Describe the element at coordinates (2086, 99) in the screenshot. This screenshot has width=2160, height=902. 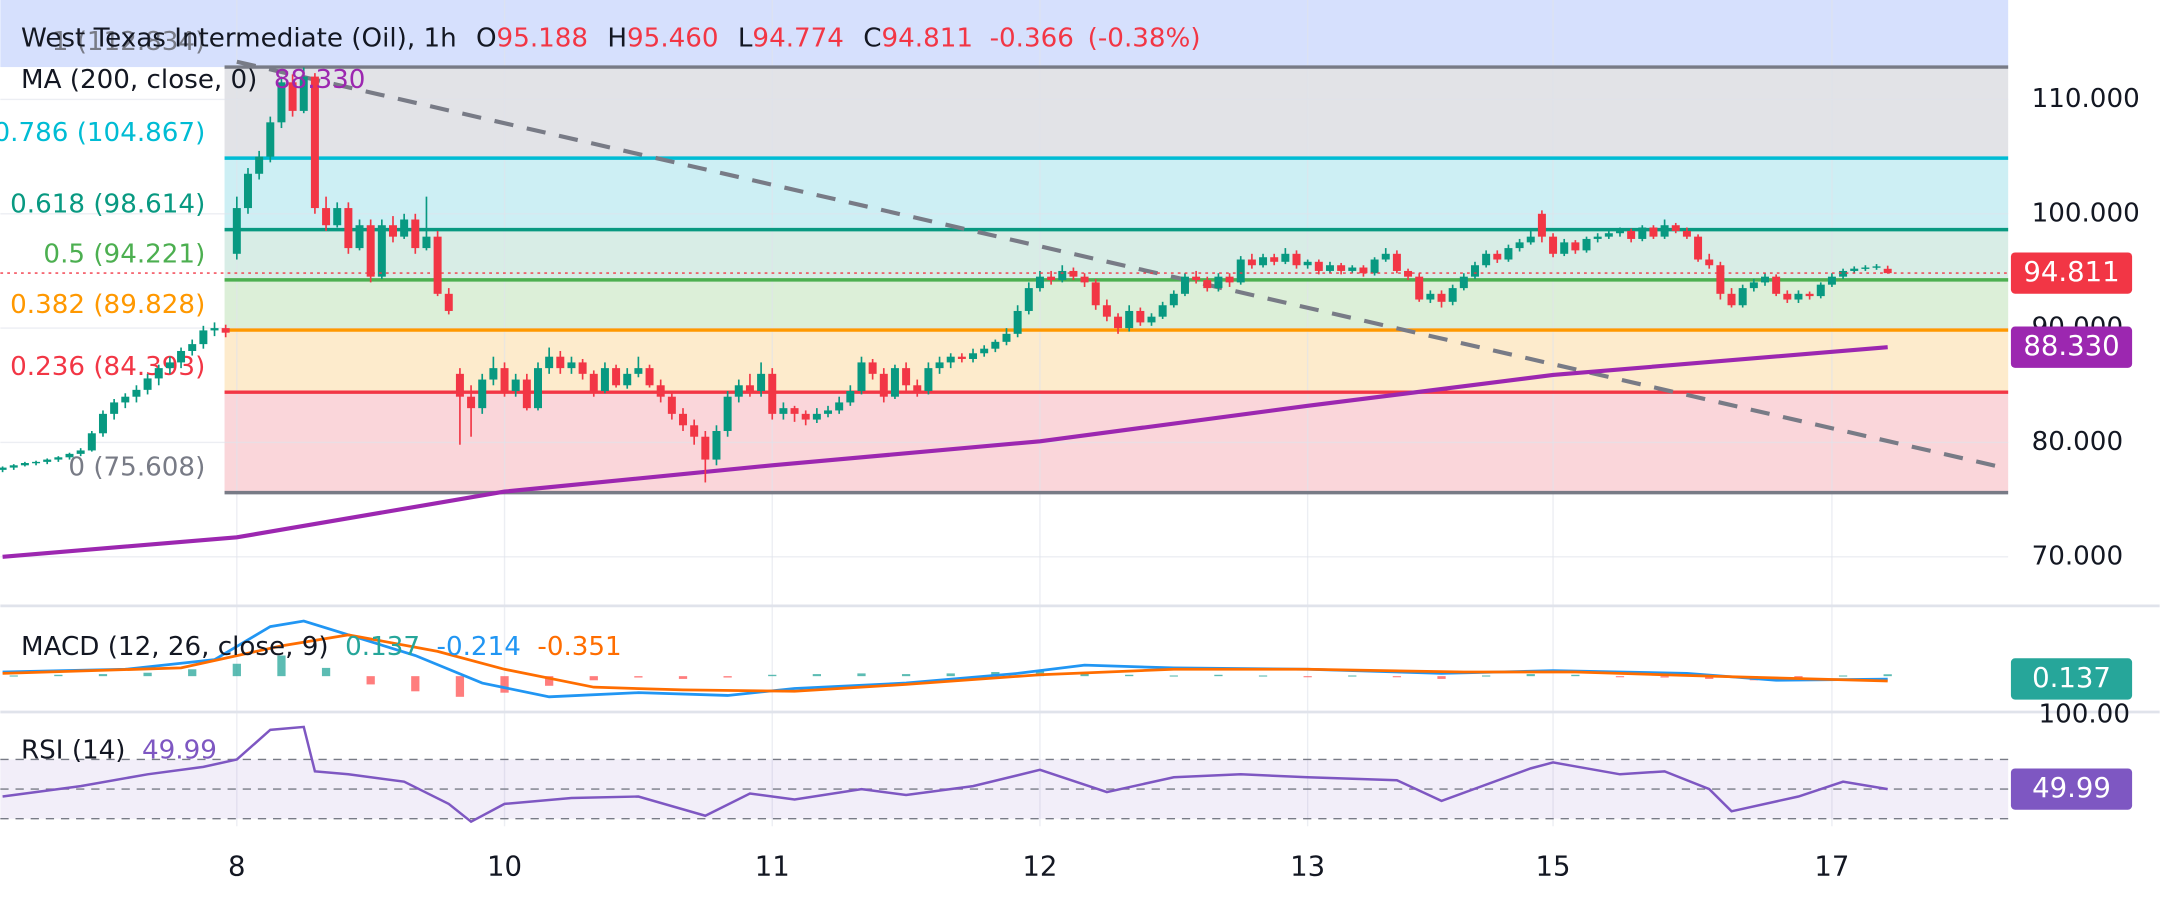
I see `y-tick-label: 110.000` at that location.